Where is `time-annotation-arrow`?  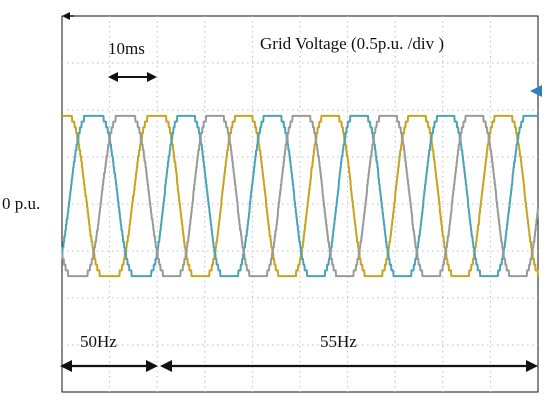 time-annotation-arrow is located at coordinates (132, 77).